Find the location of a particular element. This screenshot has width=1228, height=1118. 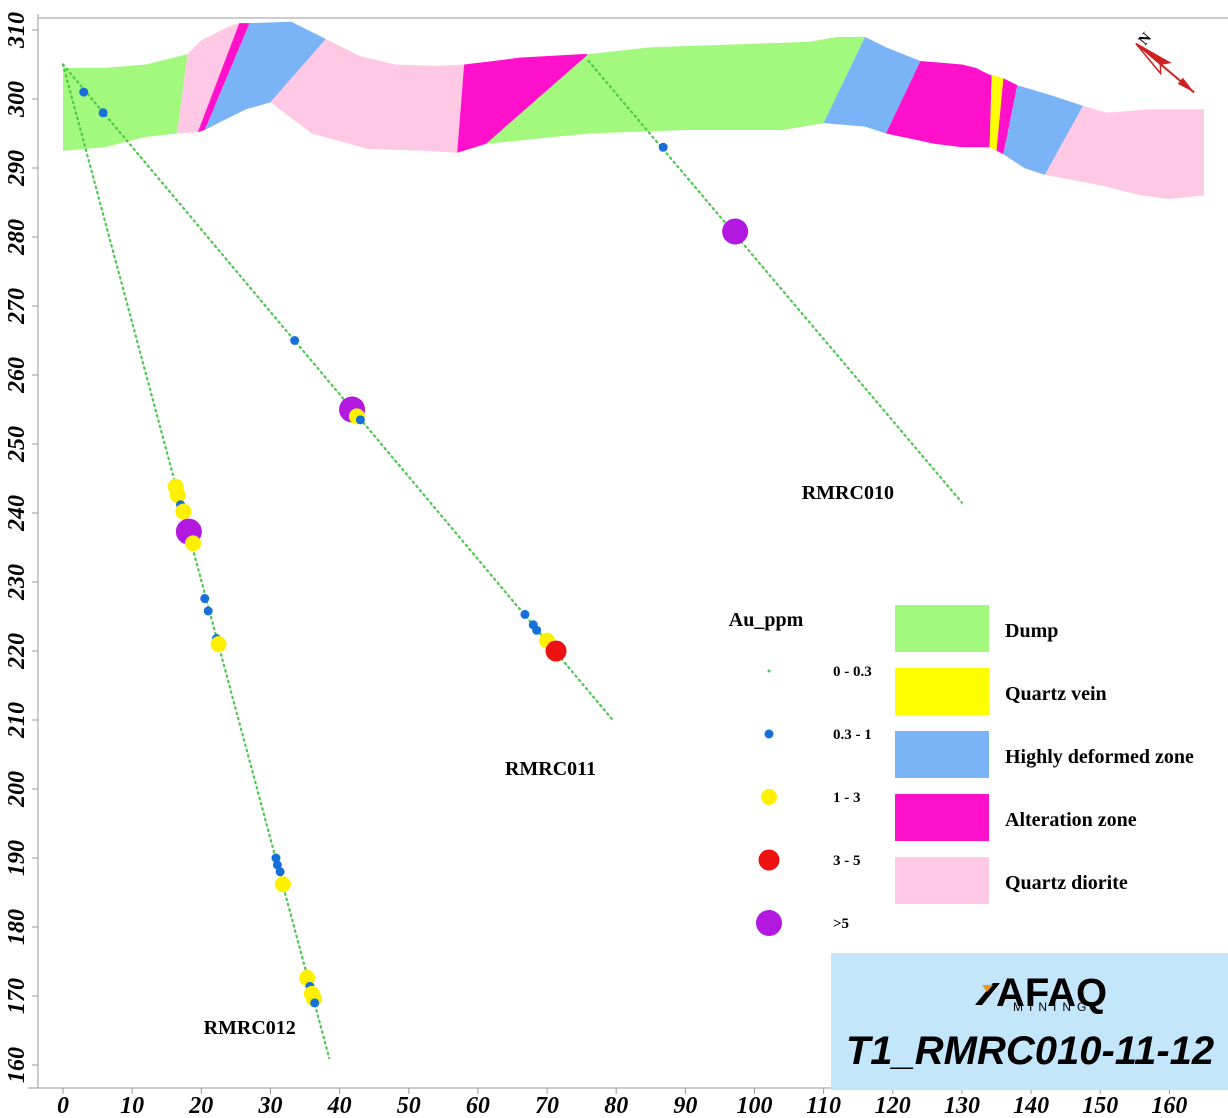

au-legend-label: >5 is located at coordinates (841, 924).